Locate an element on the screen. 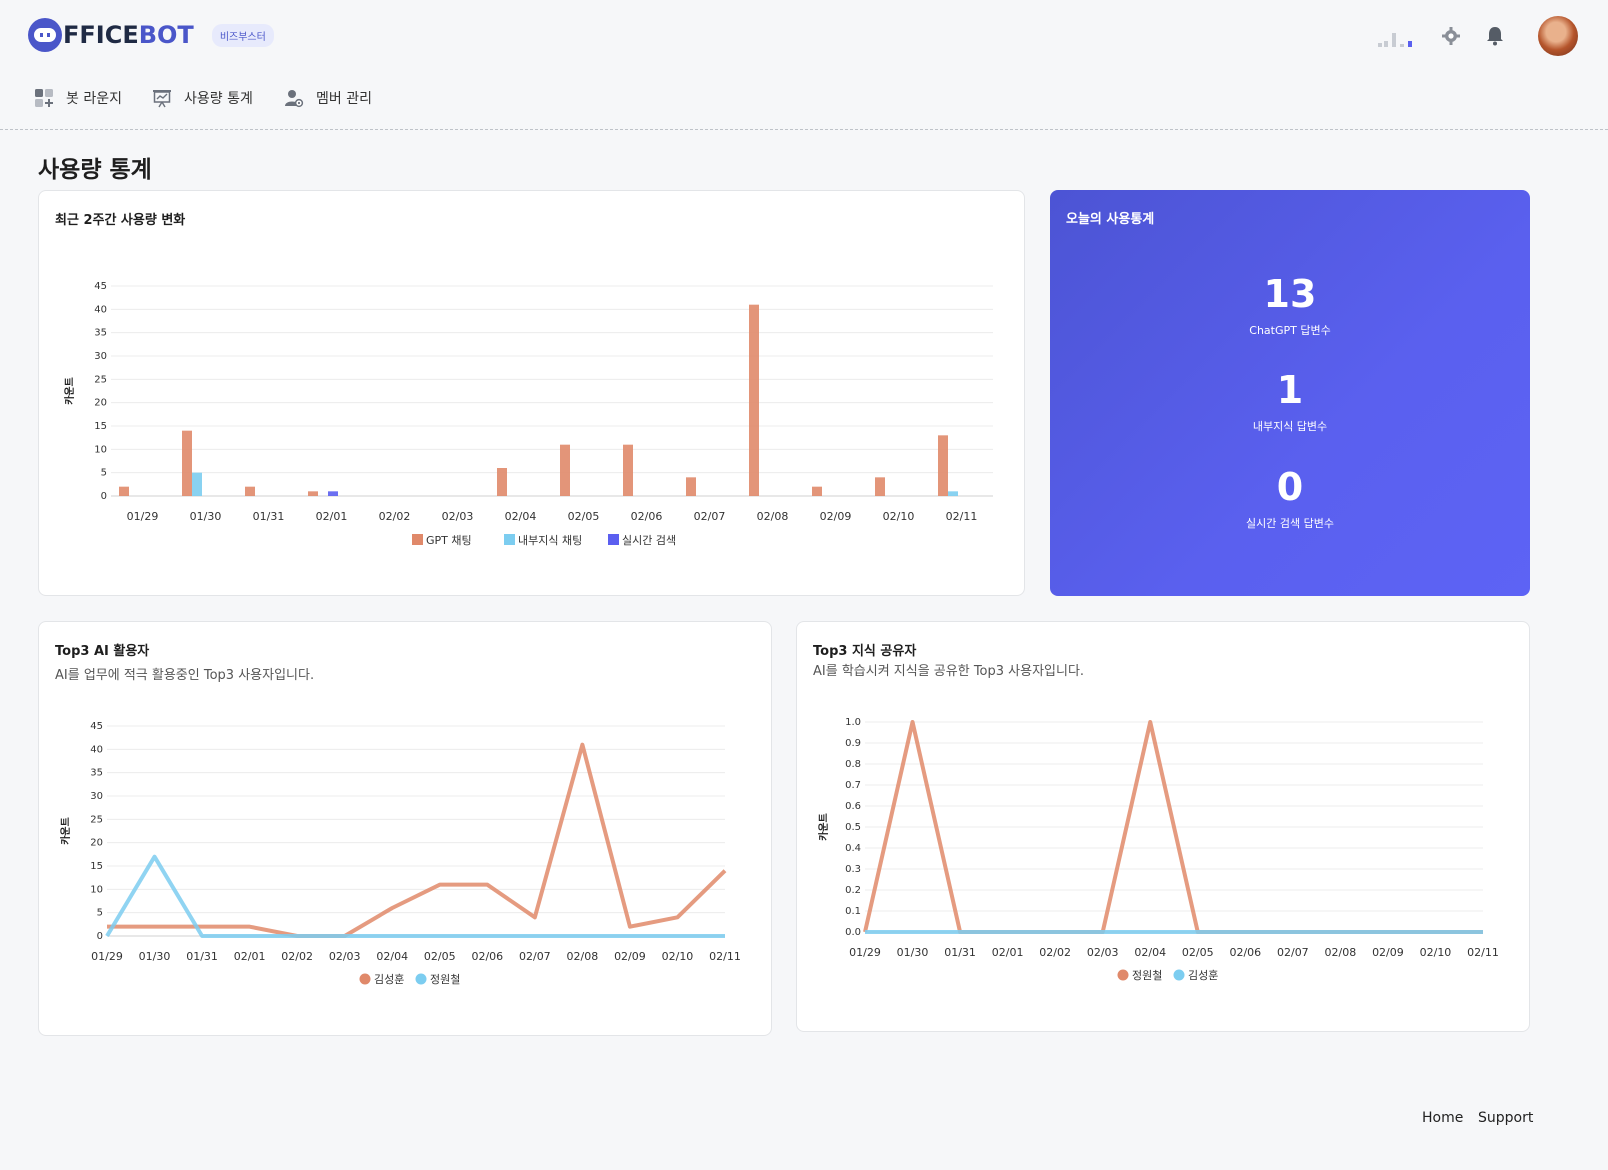 This screenshot has height=1170, width=1608. series-line is located at coordinates (415, 896).